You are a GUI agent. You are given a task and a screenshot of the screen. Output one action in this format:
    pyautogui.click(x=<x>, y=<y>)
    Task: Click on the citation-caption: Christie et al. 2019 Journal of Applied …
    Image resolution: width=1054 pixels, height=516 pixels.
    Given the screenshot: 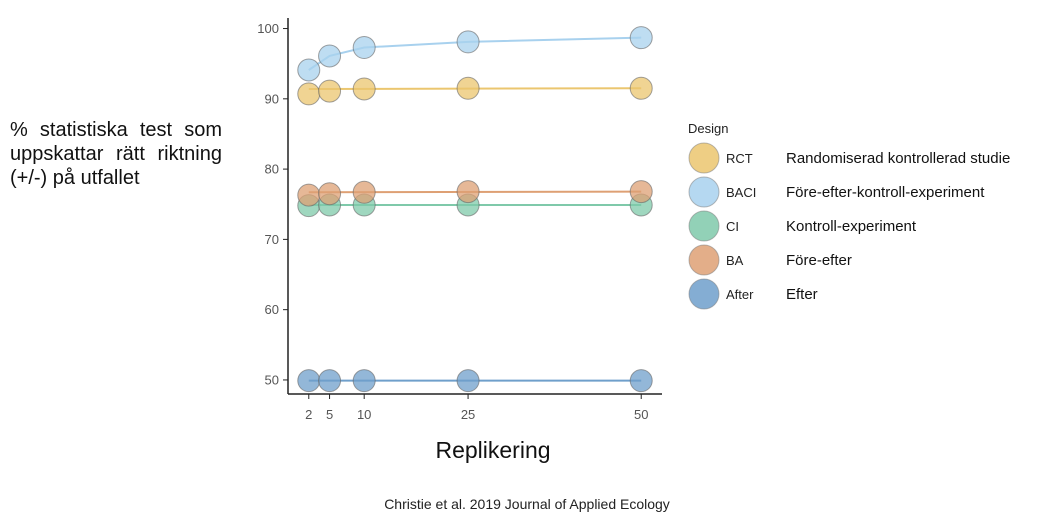 What is the action you would take?
    pyautogui.click(x=527, y=504)
    